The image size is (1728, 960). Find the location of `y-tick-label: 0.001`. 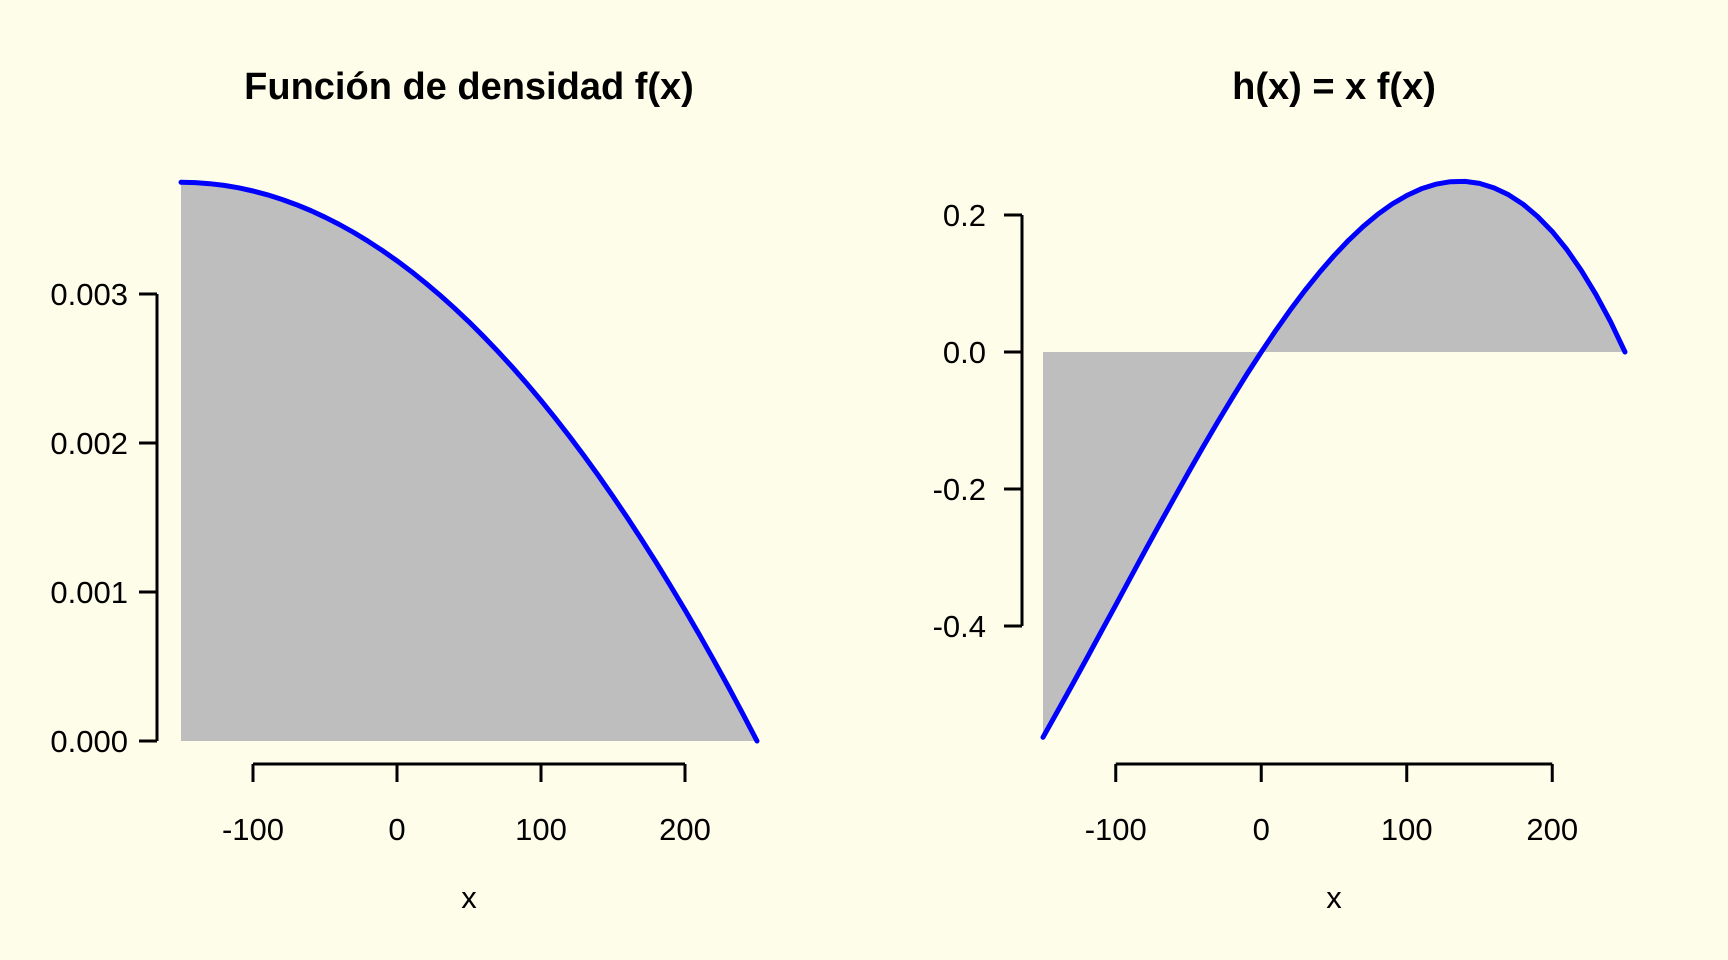

y-tick-label: 0.001 is located at coordinates (89, 592).